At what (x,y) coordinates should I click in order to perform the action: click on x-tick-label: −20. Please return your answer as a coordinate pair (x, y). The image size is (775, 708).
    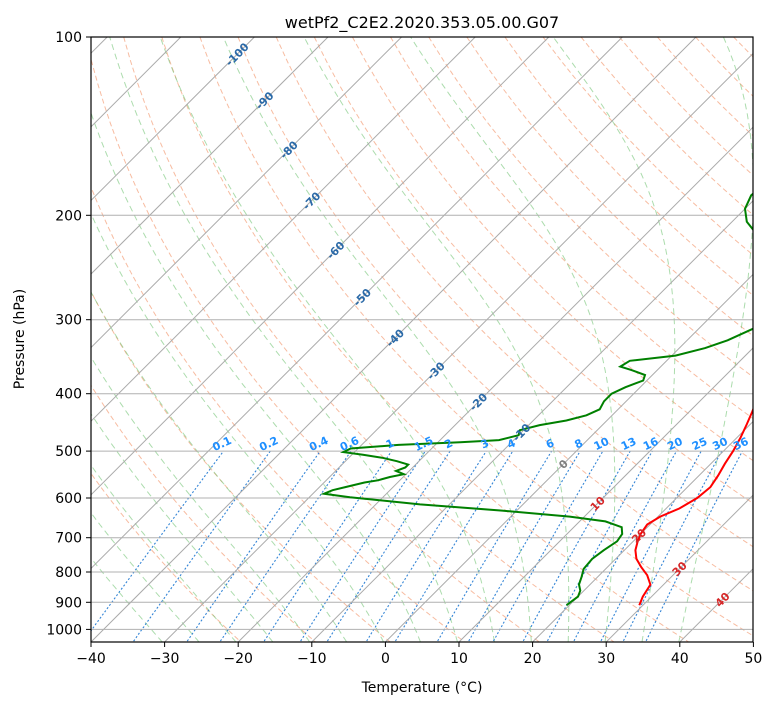
    Looking at the image, I should click on (238, 659).